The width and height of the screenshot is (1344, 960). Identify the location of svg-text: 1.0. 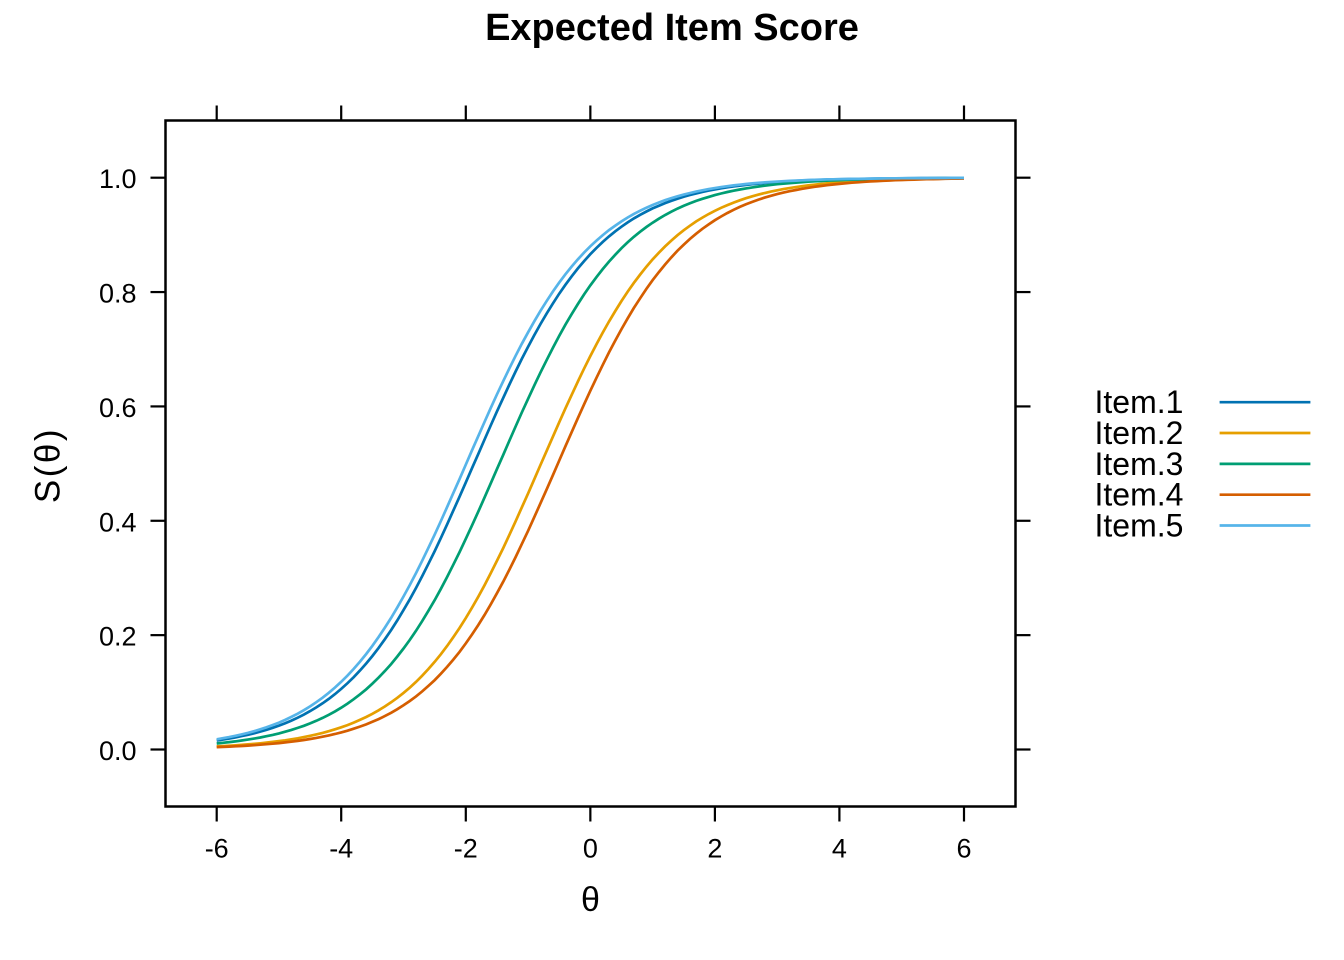
(118, 179).